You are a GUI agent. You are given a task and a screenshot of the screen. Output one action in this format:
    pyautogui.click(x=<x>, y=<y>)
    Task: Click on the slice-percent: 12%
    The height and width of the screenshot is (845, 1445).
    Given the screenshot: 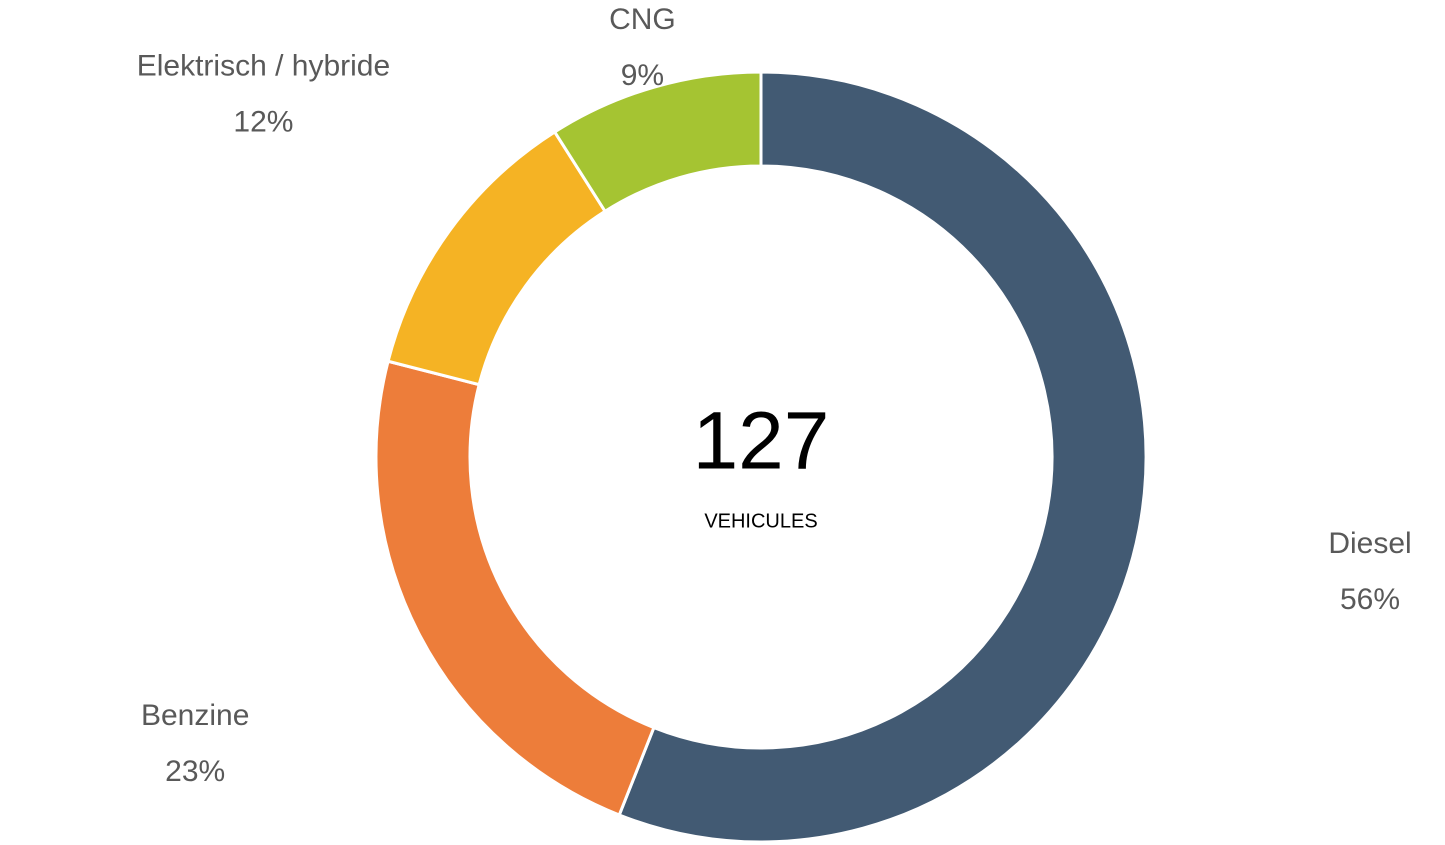 What is the action you would take?
    pyautogui.click(x=263, y=121)
    